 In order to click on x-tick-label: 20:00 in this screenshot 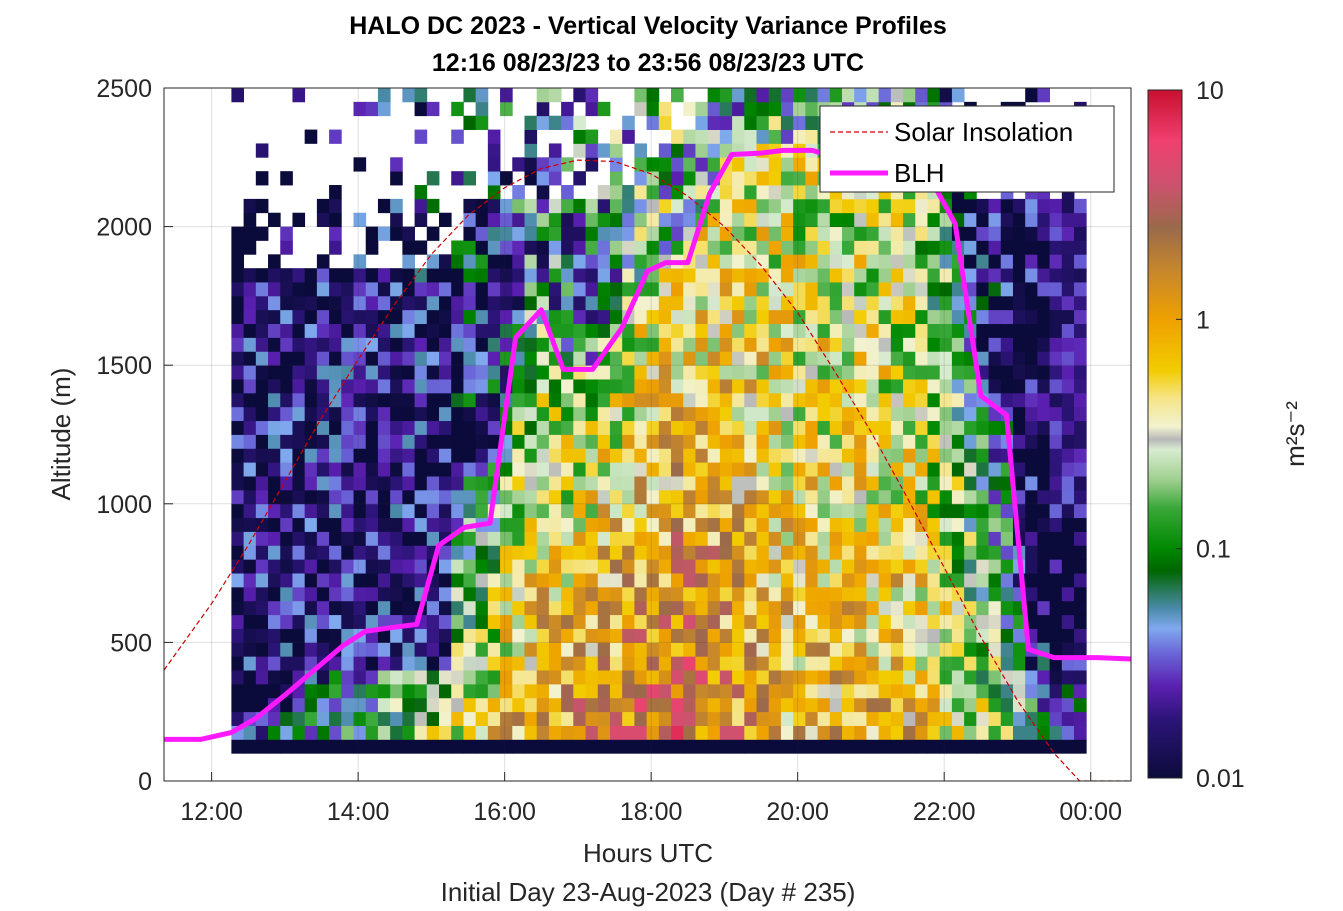, I will do `click(797, 812)`.